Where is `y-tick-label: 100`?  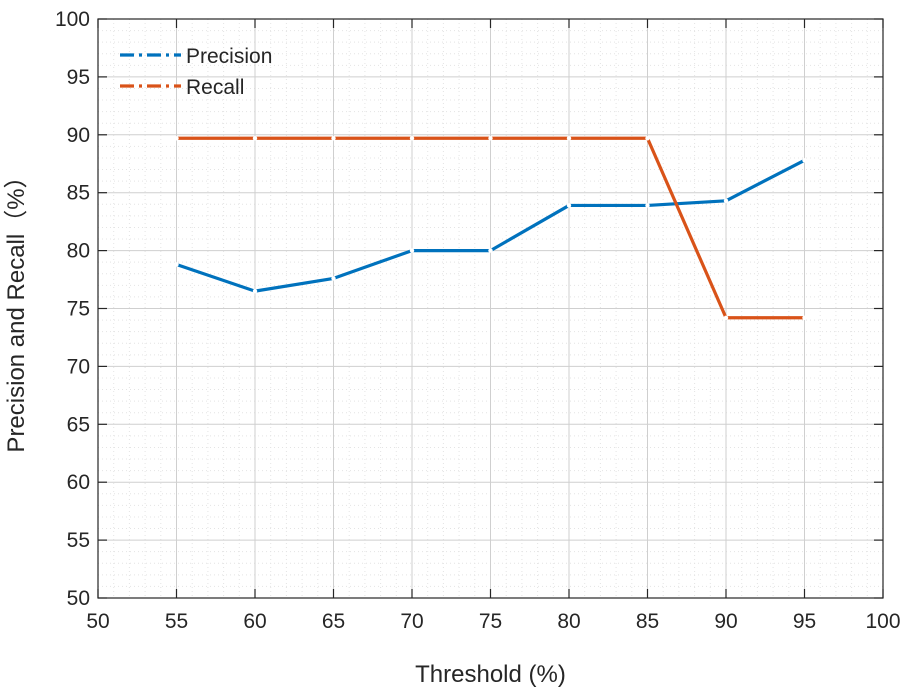 y-tick-label: 100 is located at coordinates (72, 19).